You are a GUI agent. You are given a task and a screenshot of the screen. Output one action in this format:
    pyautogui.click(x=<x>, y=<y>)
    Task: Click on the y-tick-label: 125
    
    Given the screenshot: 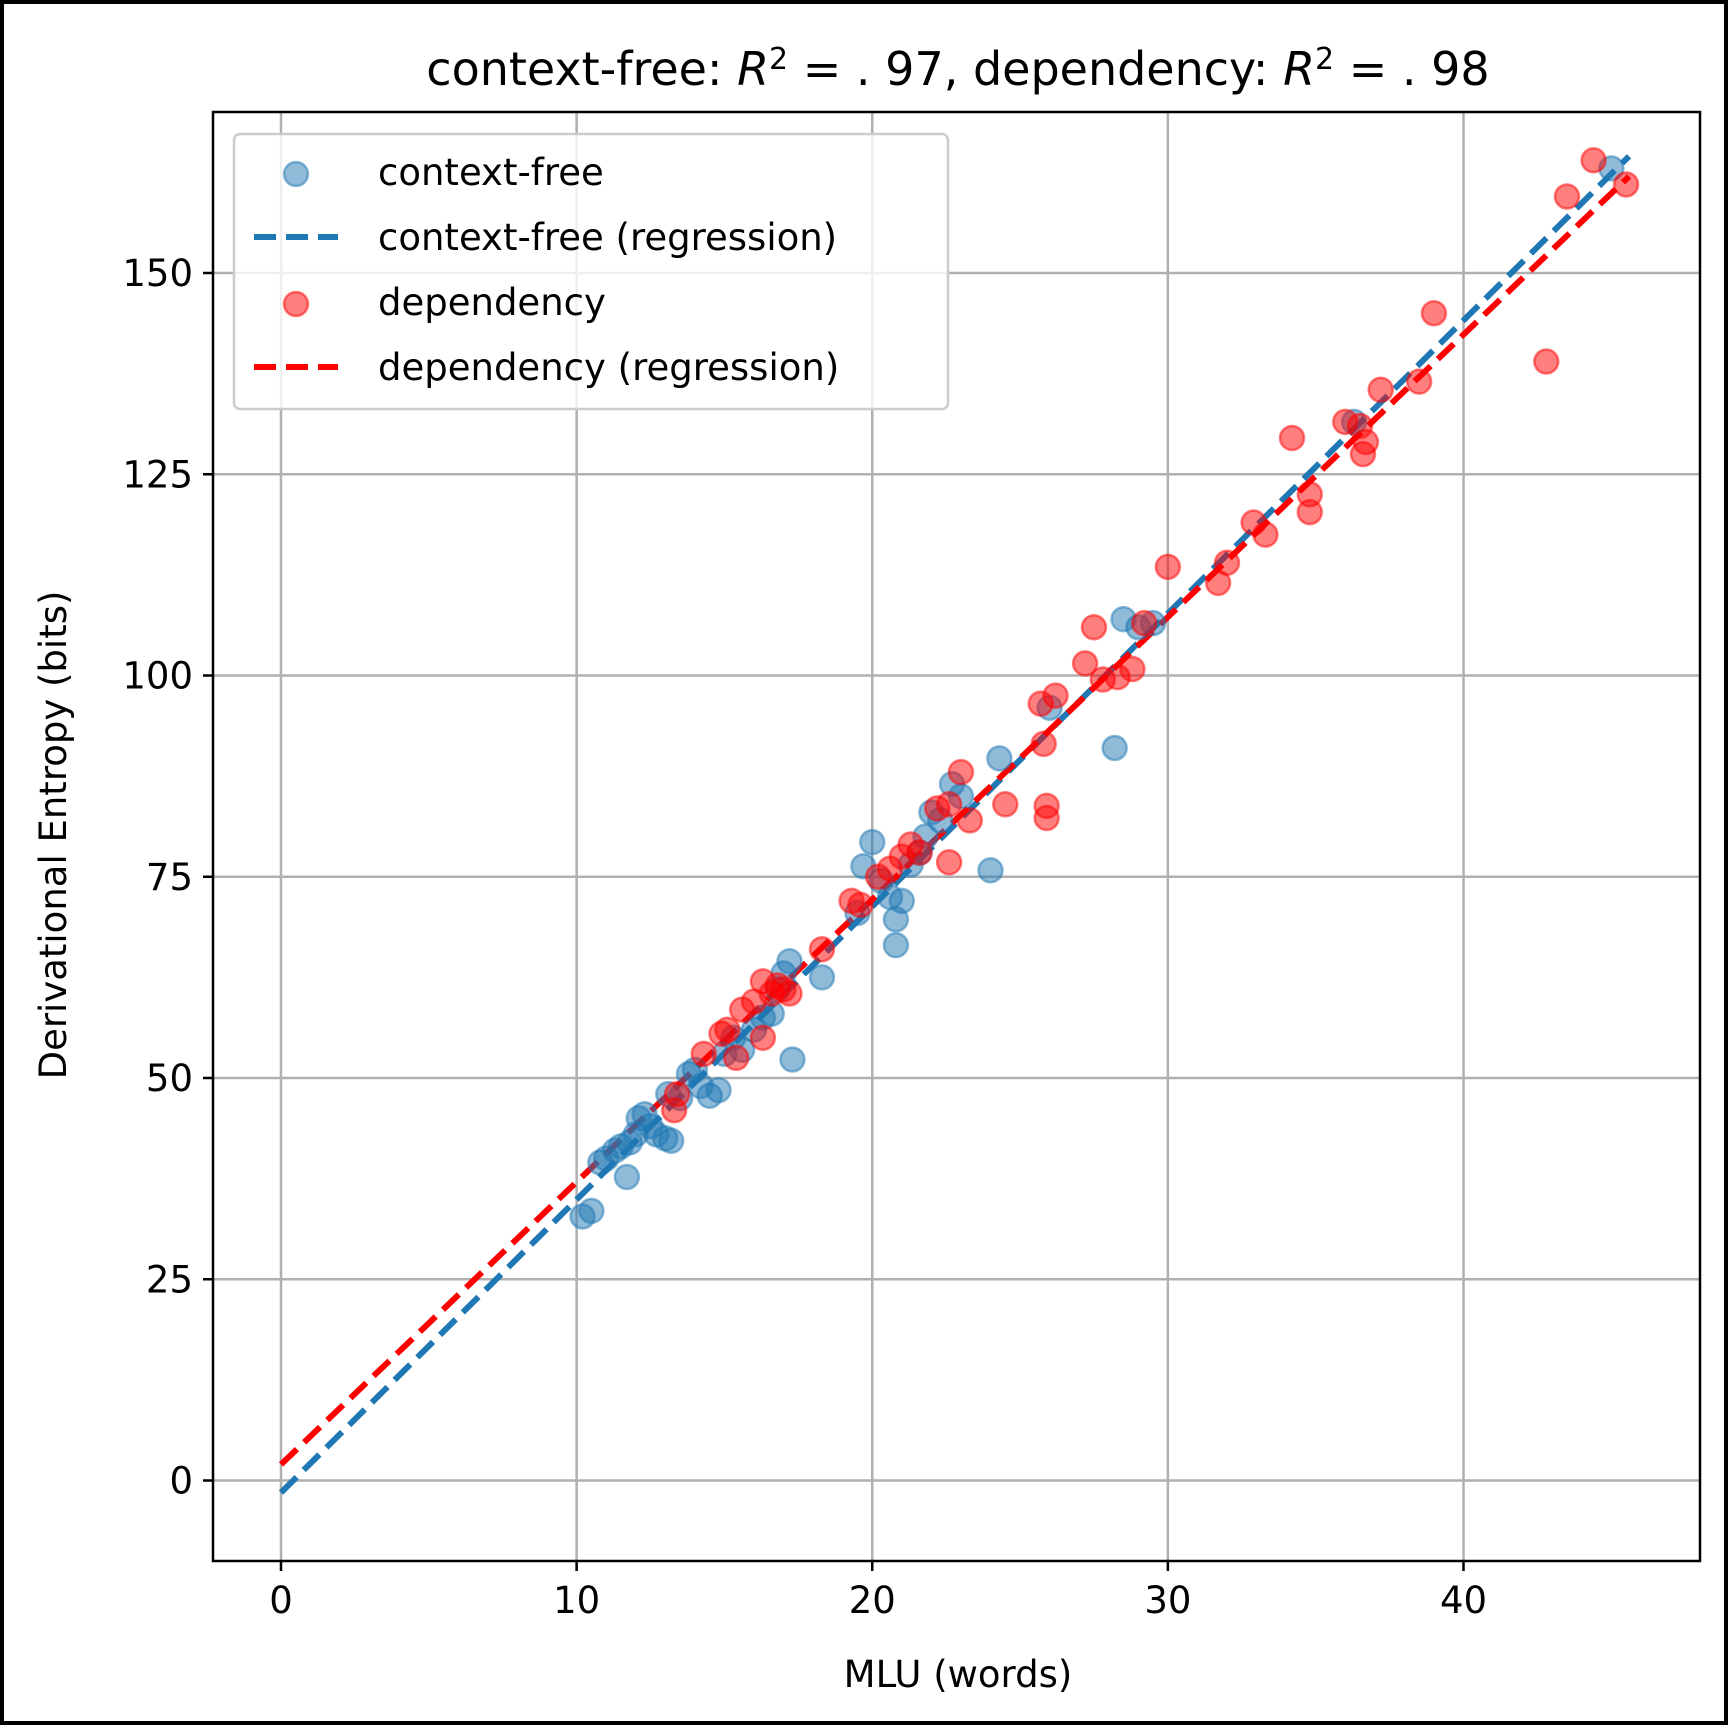 What is the action you would take?
    pyautogui.click(x=157, y=474)
    